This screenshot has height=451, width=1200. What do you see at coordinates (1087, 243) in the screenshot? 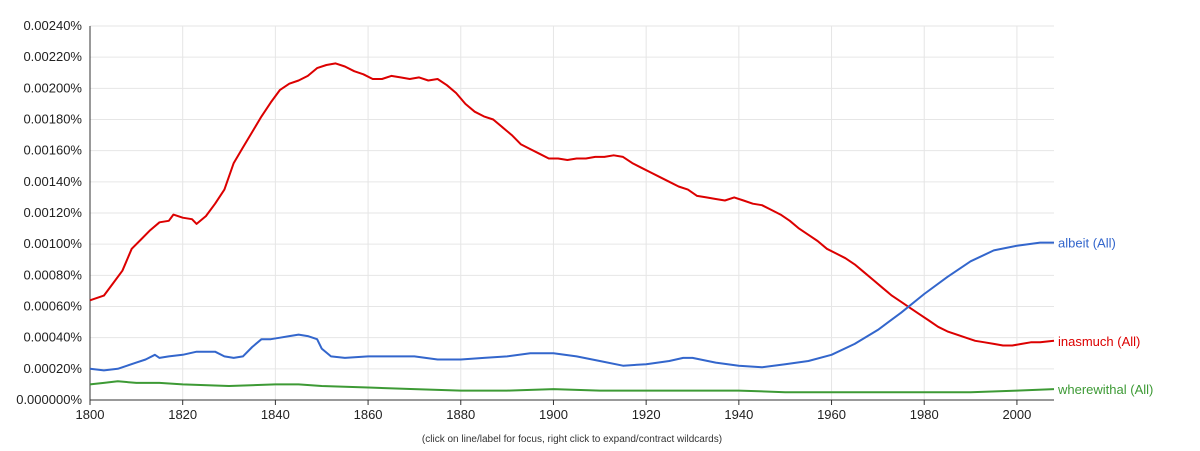
I see `series-label-albeit: albeit (All)` at bounding box center [1087, 243].